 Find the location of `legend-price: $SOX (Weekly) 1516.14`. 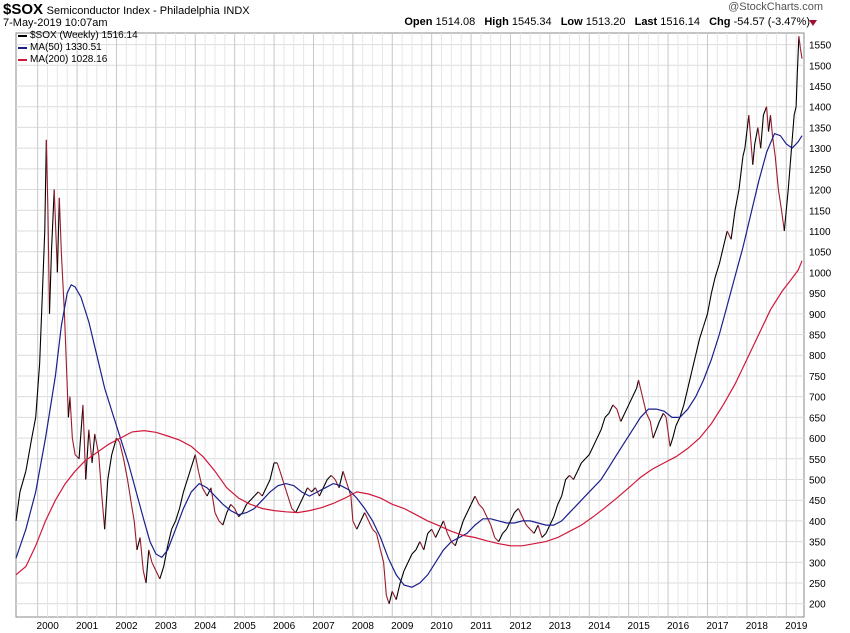

legend-price: $SOX (Weekly) 1516.14 is located at coordinates (78, 36).